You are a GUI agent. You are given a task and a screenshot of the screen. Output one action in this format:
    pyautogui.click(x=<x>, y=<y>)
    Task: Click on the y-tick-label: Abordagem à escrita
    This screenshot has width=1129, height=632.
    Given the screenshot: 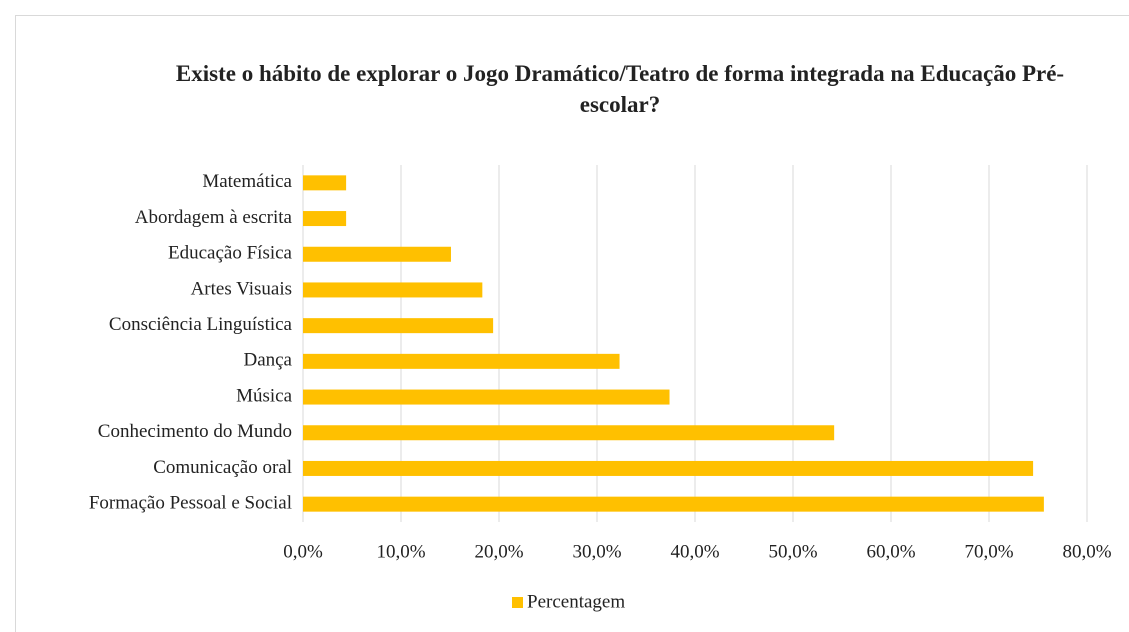 What is the action you would take?
    pyautogui.click(x=214, y=217)
    